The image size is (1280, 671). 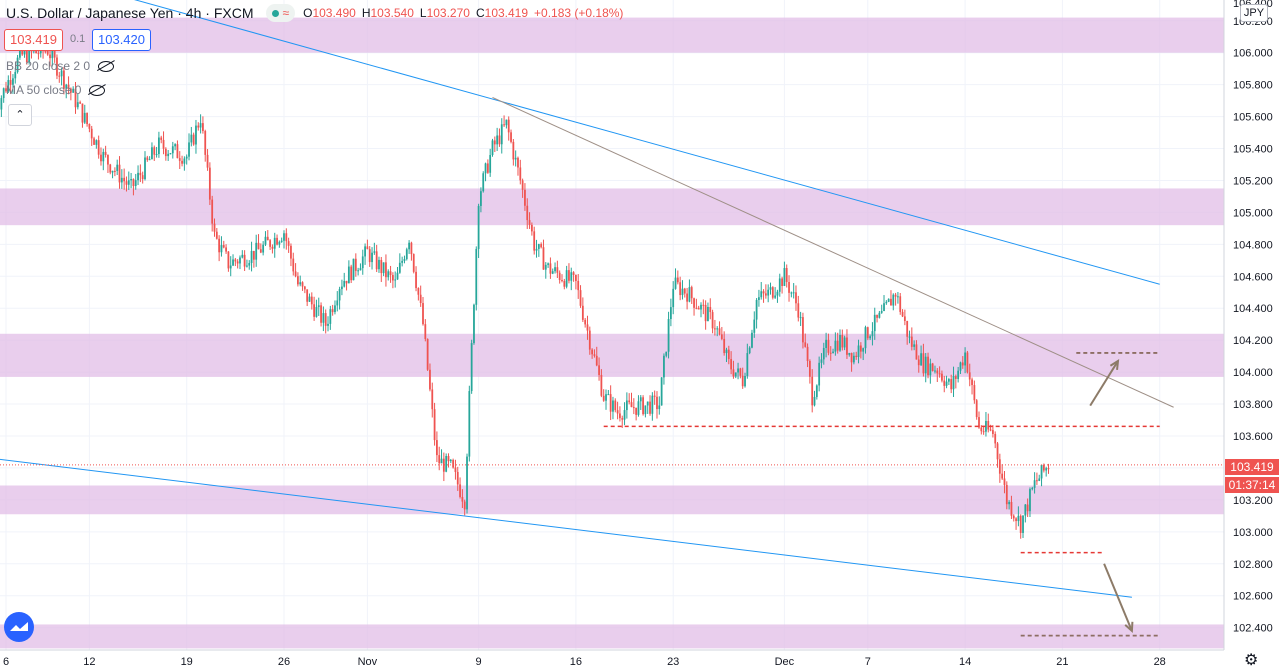 What do you see at coordinates (130, 13) in the screenshot?
I see `symbol-title: U.S. Dollar / Japanese Yen · 4h · FXCM` at bounding box center [130, 13].